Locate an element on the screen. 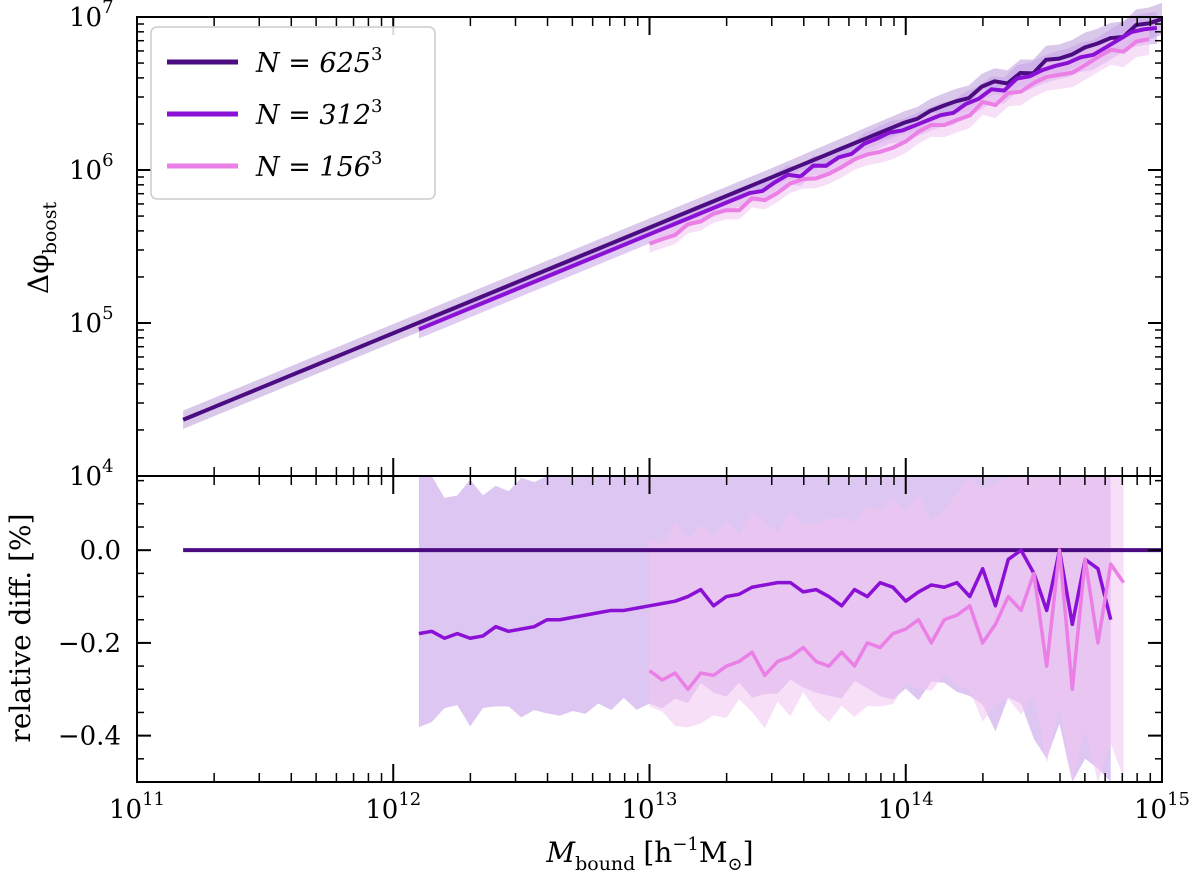 Image resolution: width=1200 pixels, height=874 pixels. top-ytick-label: 10⁴ is located at coordinates (91, 474).